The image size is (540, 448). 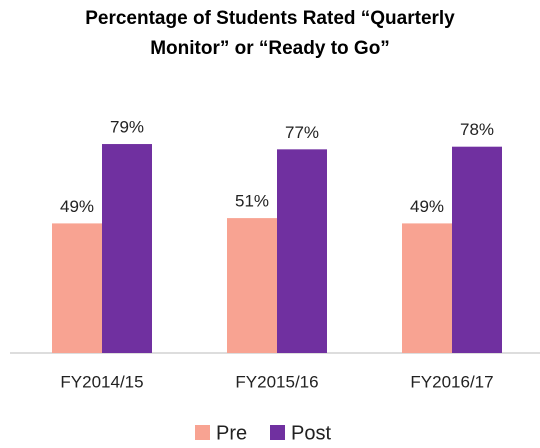 What do you see at coordinates (302, 132) in the screenshot?
I see `value-label: 77%` at bounding box center [302, 132].